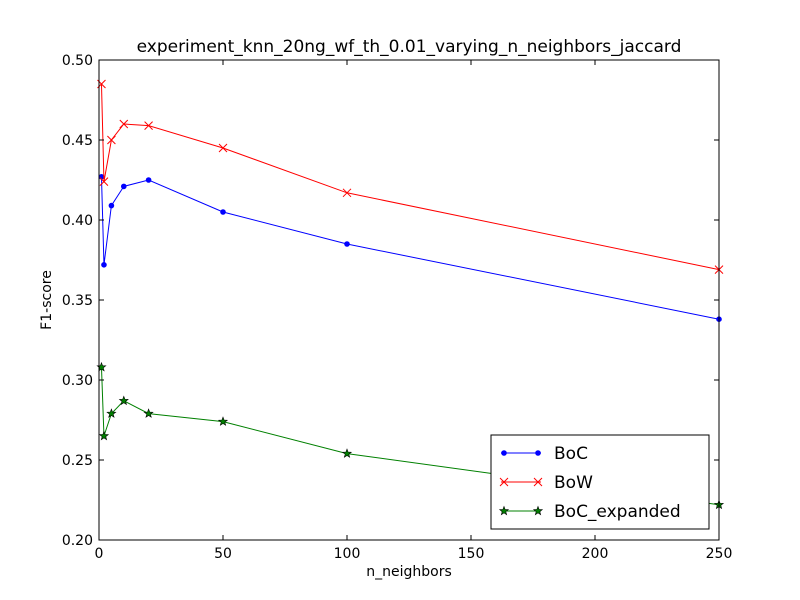 Image resolution: width=800 pixels, height=600 pixels. Describe the element at coordinates (77, 541) in the screenshot. I see `y-tick-label: 0.20` at that location.